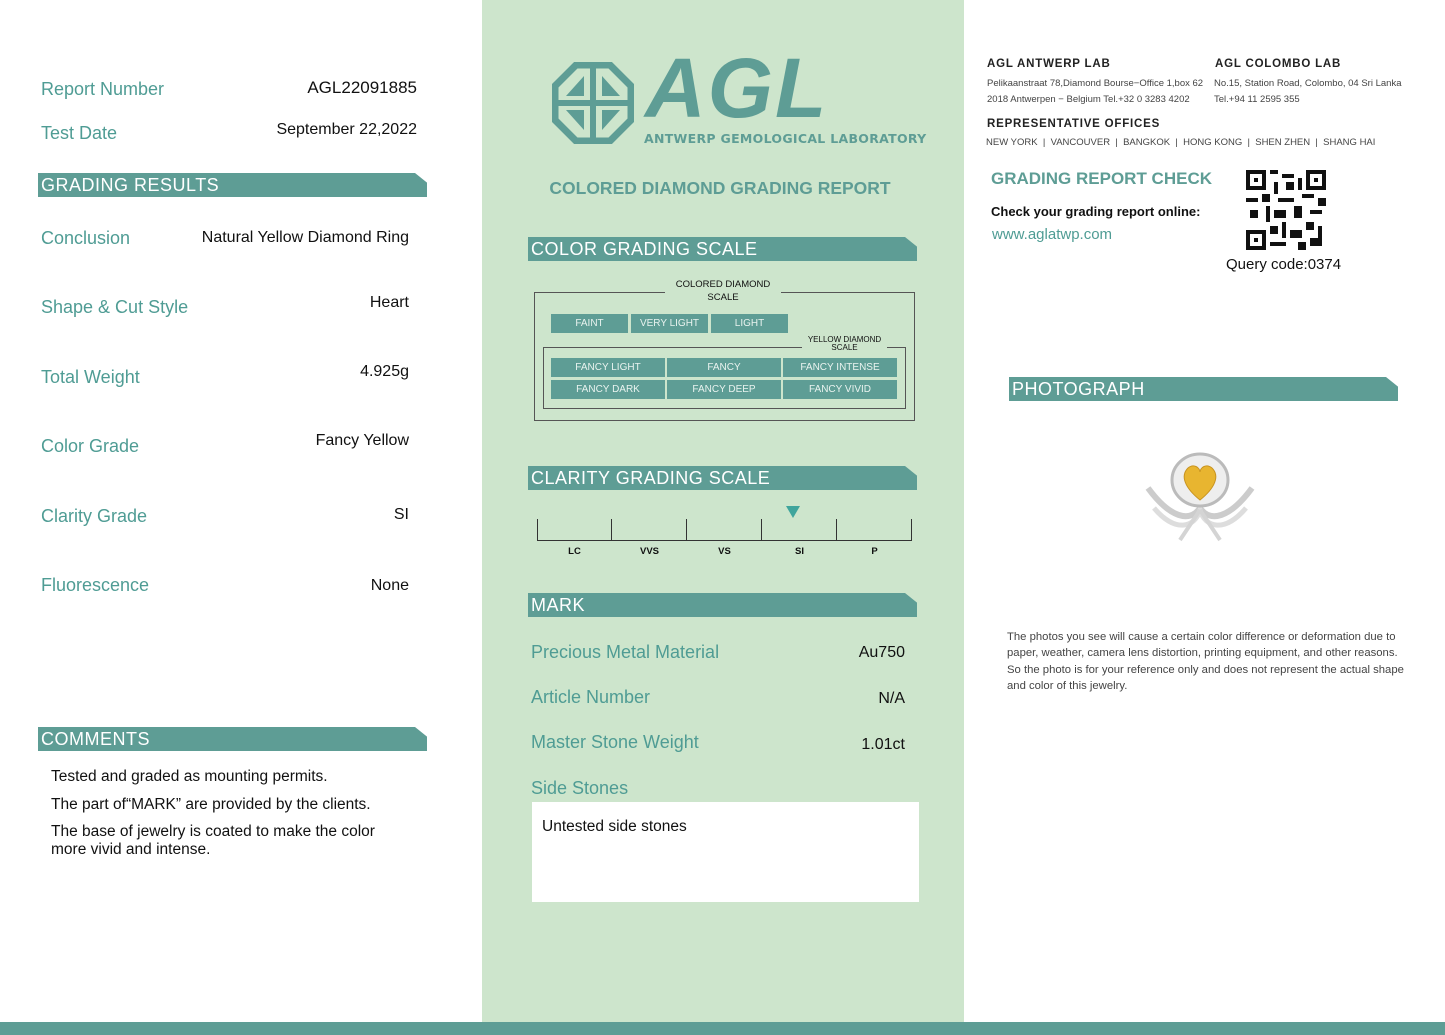 The height and width of the screenshot is (1035, 1445). What do you see at coordinates (90, 446) in the screenshot?
I see `field-label: Color Grade` at bounding box center [90, 446].